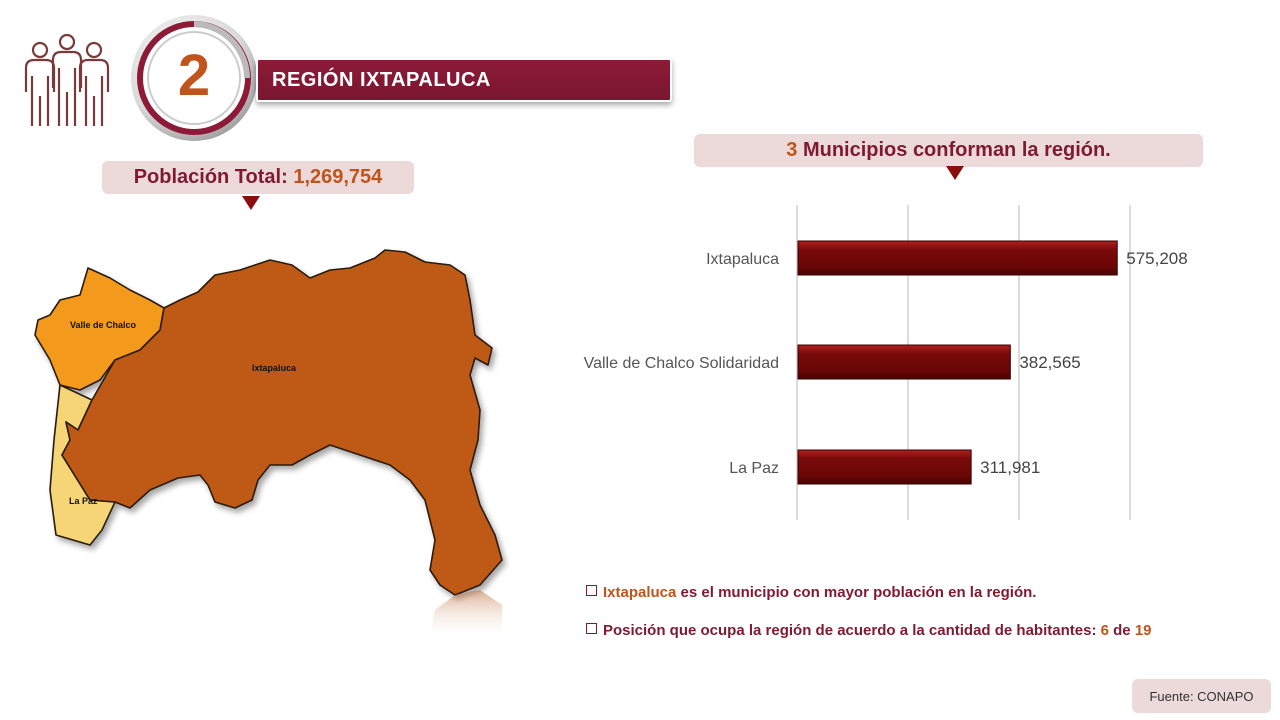  I want to click on source-note: Fuente: CONAPO, so click(1201, 696).